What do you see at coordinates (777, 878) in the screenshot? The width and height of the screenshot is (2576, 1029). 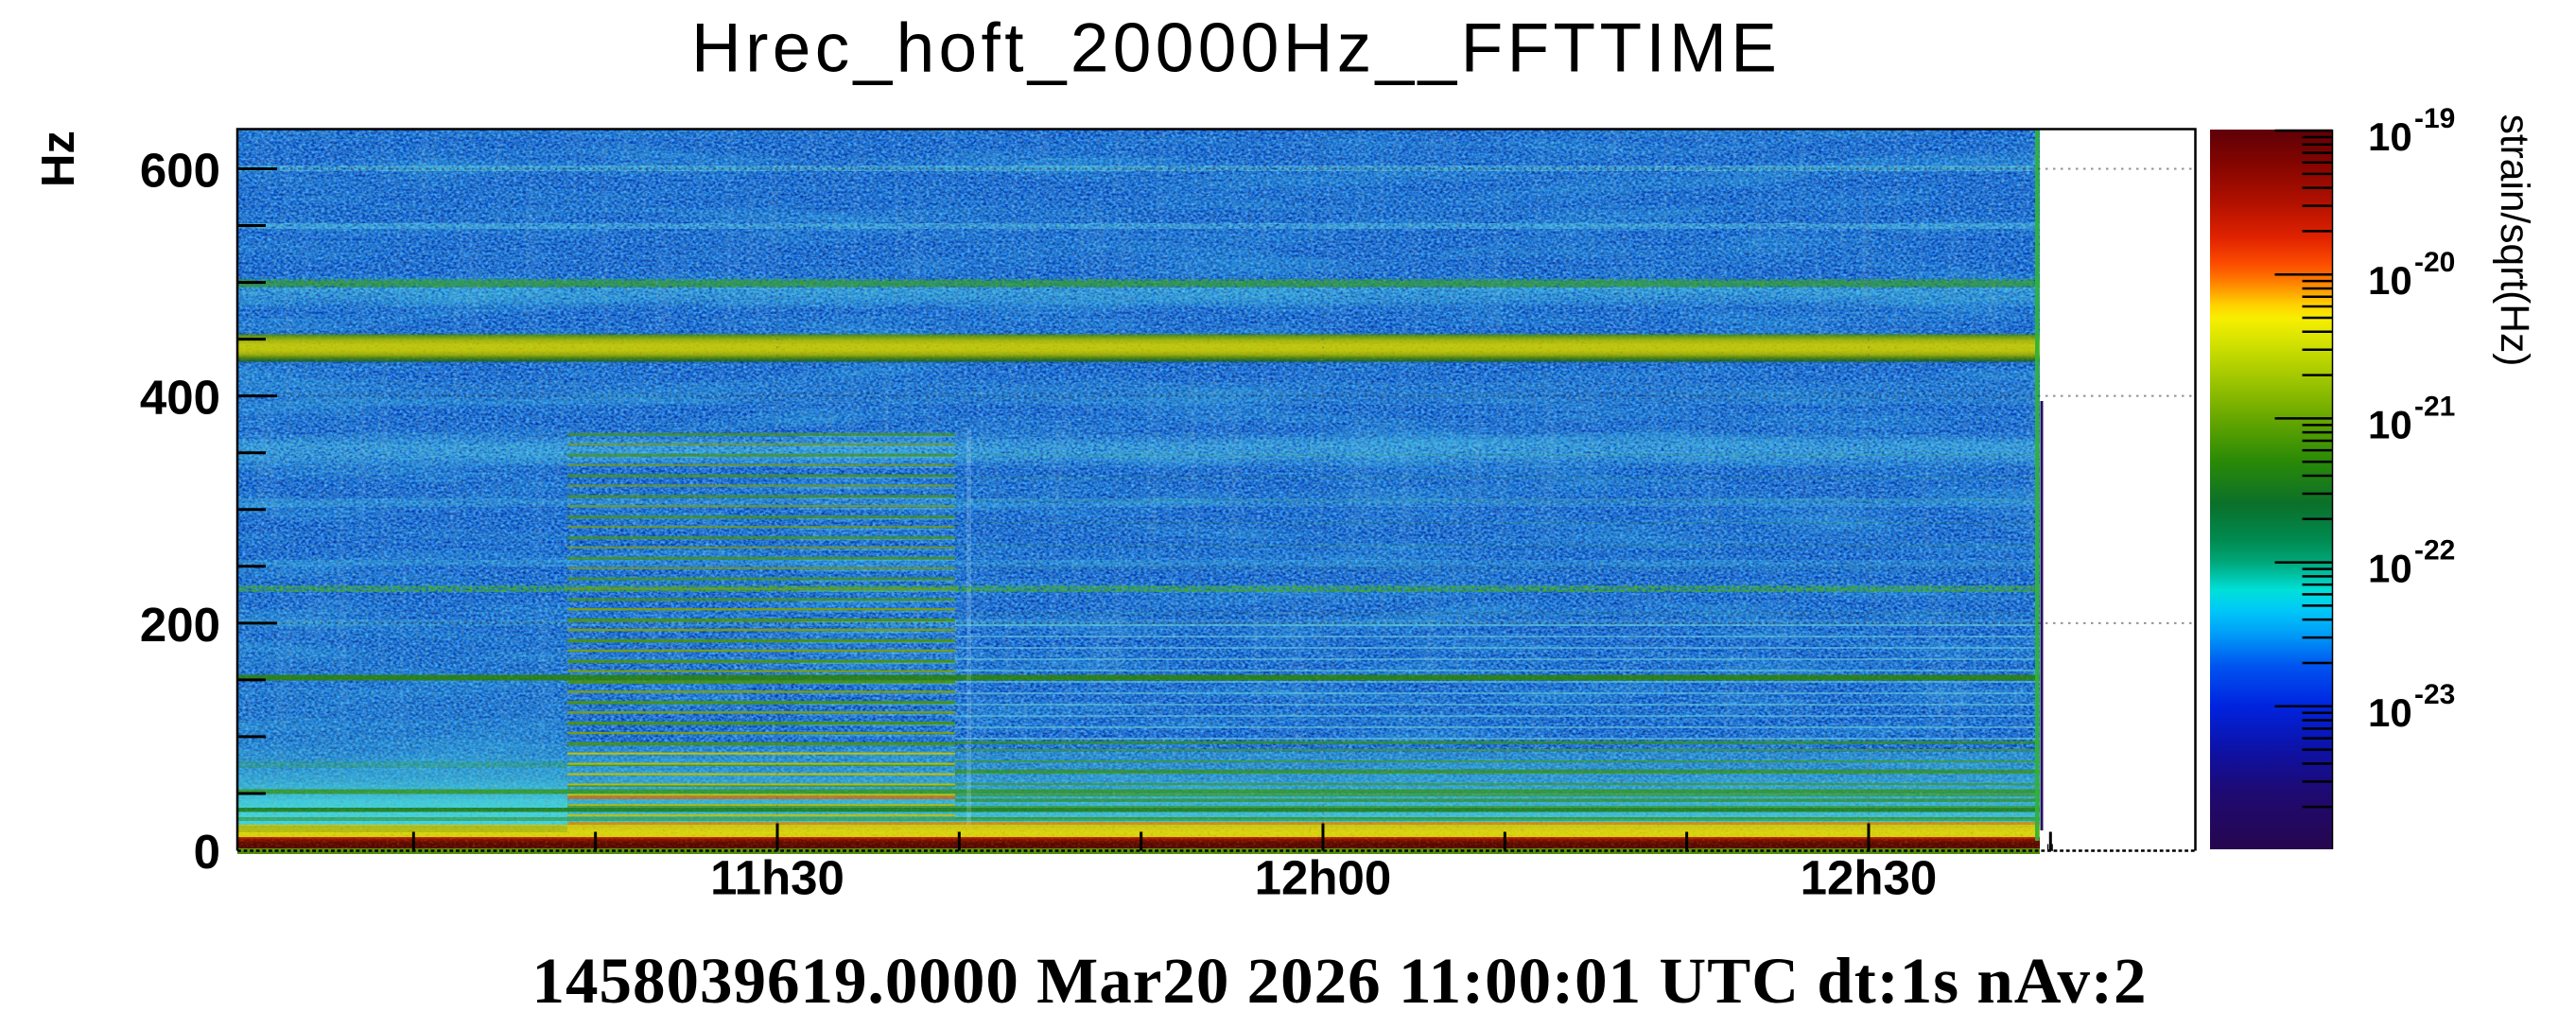 I see `svg-text: 11h30` at bounding box center [777, 878].